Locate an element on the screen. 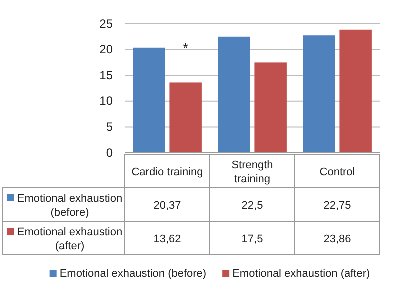  data-label: 22,5 is located at coordinates (253, 206).